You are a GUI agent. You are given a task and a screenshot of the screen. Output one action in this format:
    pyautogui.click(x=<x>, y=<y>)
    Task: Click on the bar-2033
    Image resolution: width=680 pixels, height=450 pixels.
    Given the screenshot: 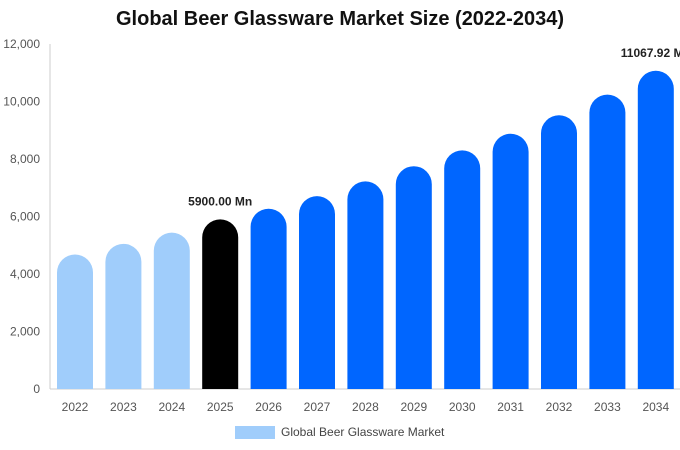 What is the action you would take?
    pyautogui.click(x=607, y=241)
    